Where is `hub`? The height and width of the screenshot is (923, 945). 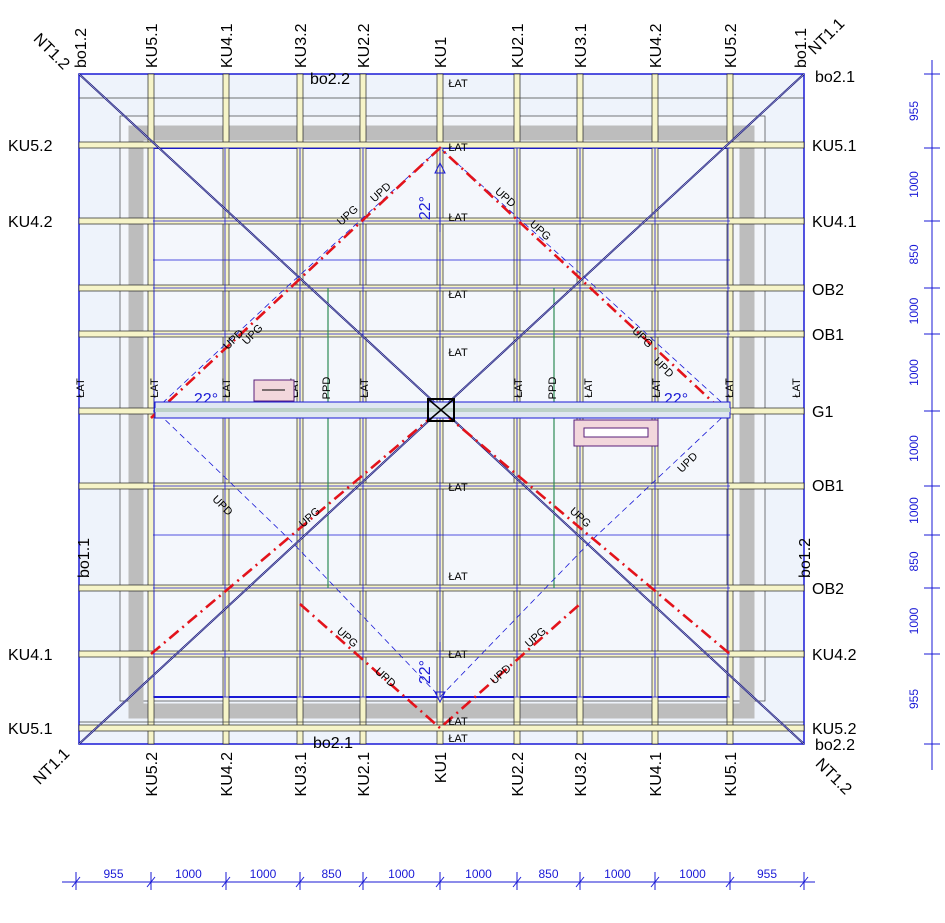
hub is located at coordinates (441, 410).